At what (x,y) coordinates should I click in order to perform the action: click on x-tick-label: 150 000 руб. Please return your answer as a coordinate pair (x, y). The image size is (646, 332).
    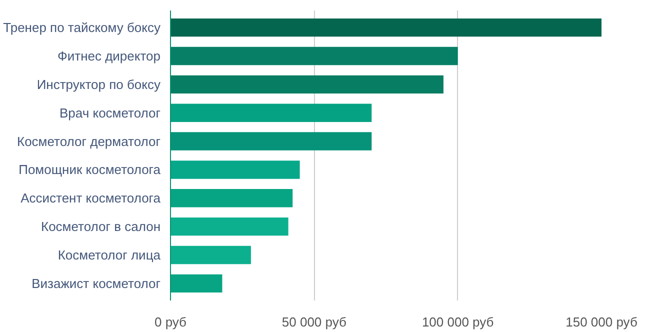
    Looking at the image, I should click on (602, 322).